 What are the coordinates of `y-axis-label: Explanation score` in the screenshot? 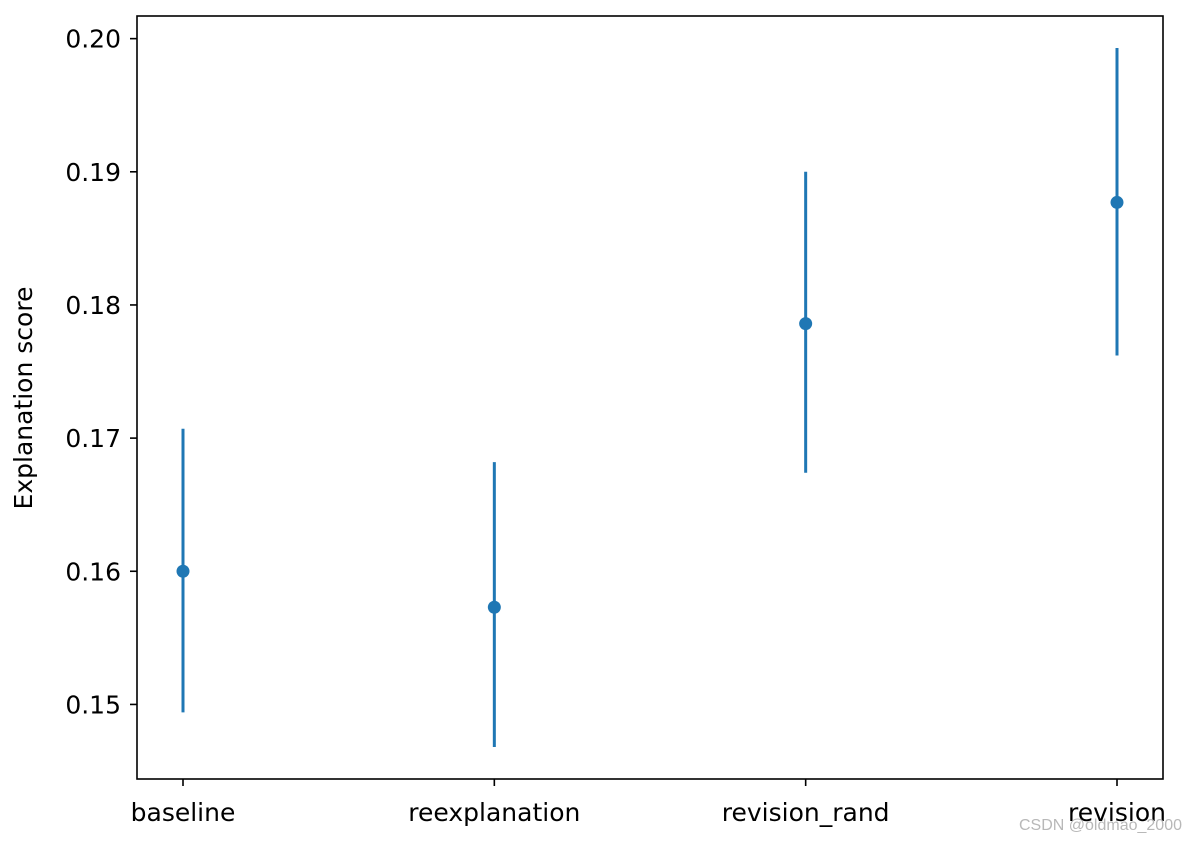 It's located at (23, 398).